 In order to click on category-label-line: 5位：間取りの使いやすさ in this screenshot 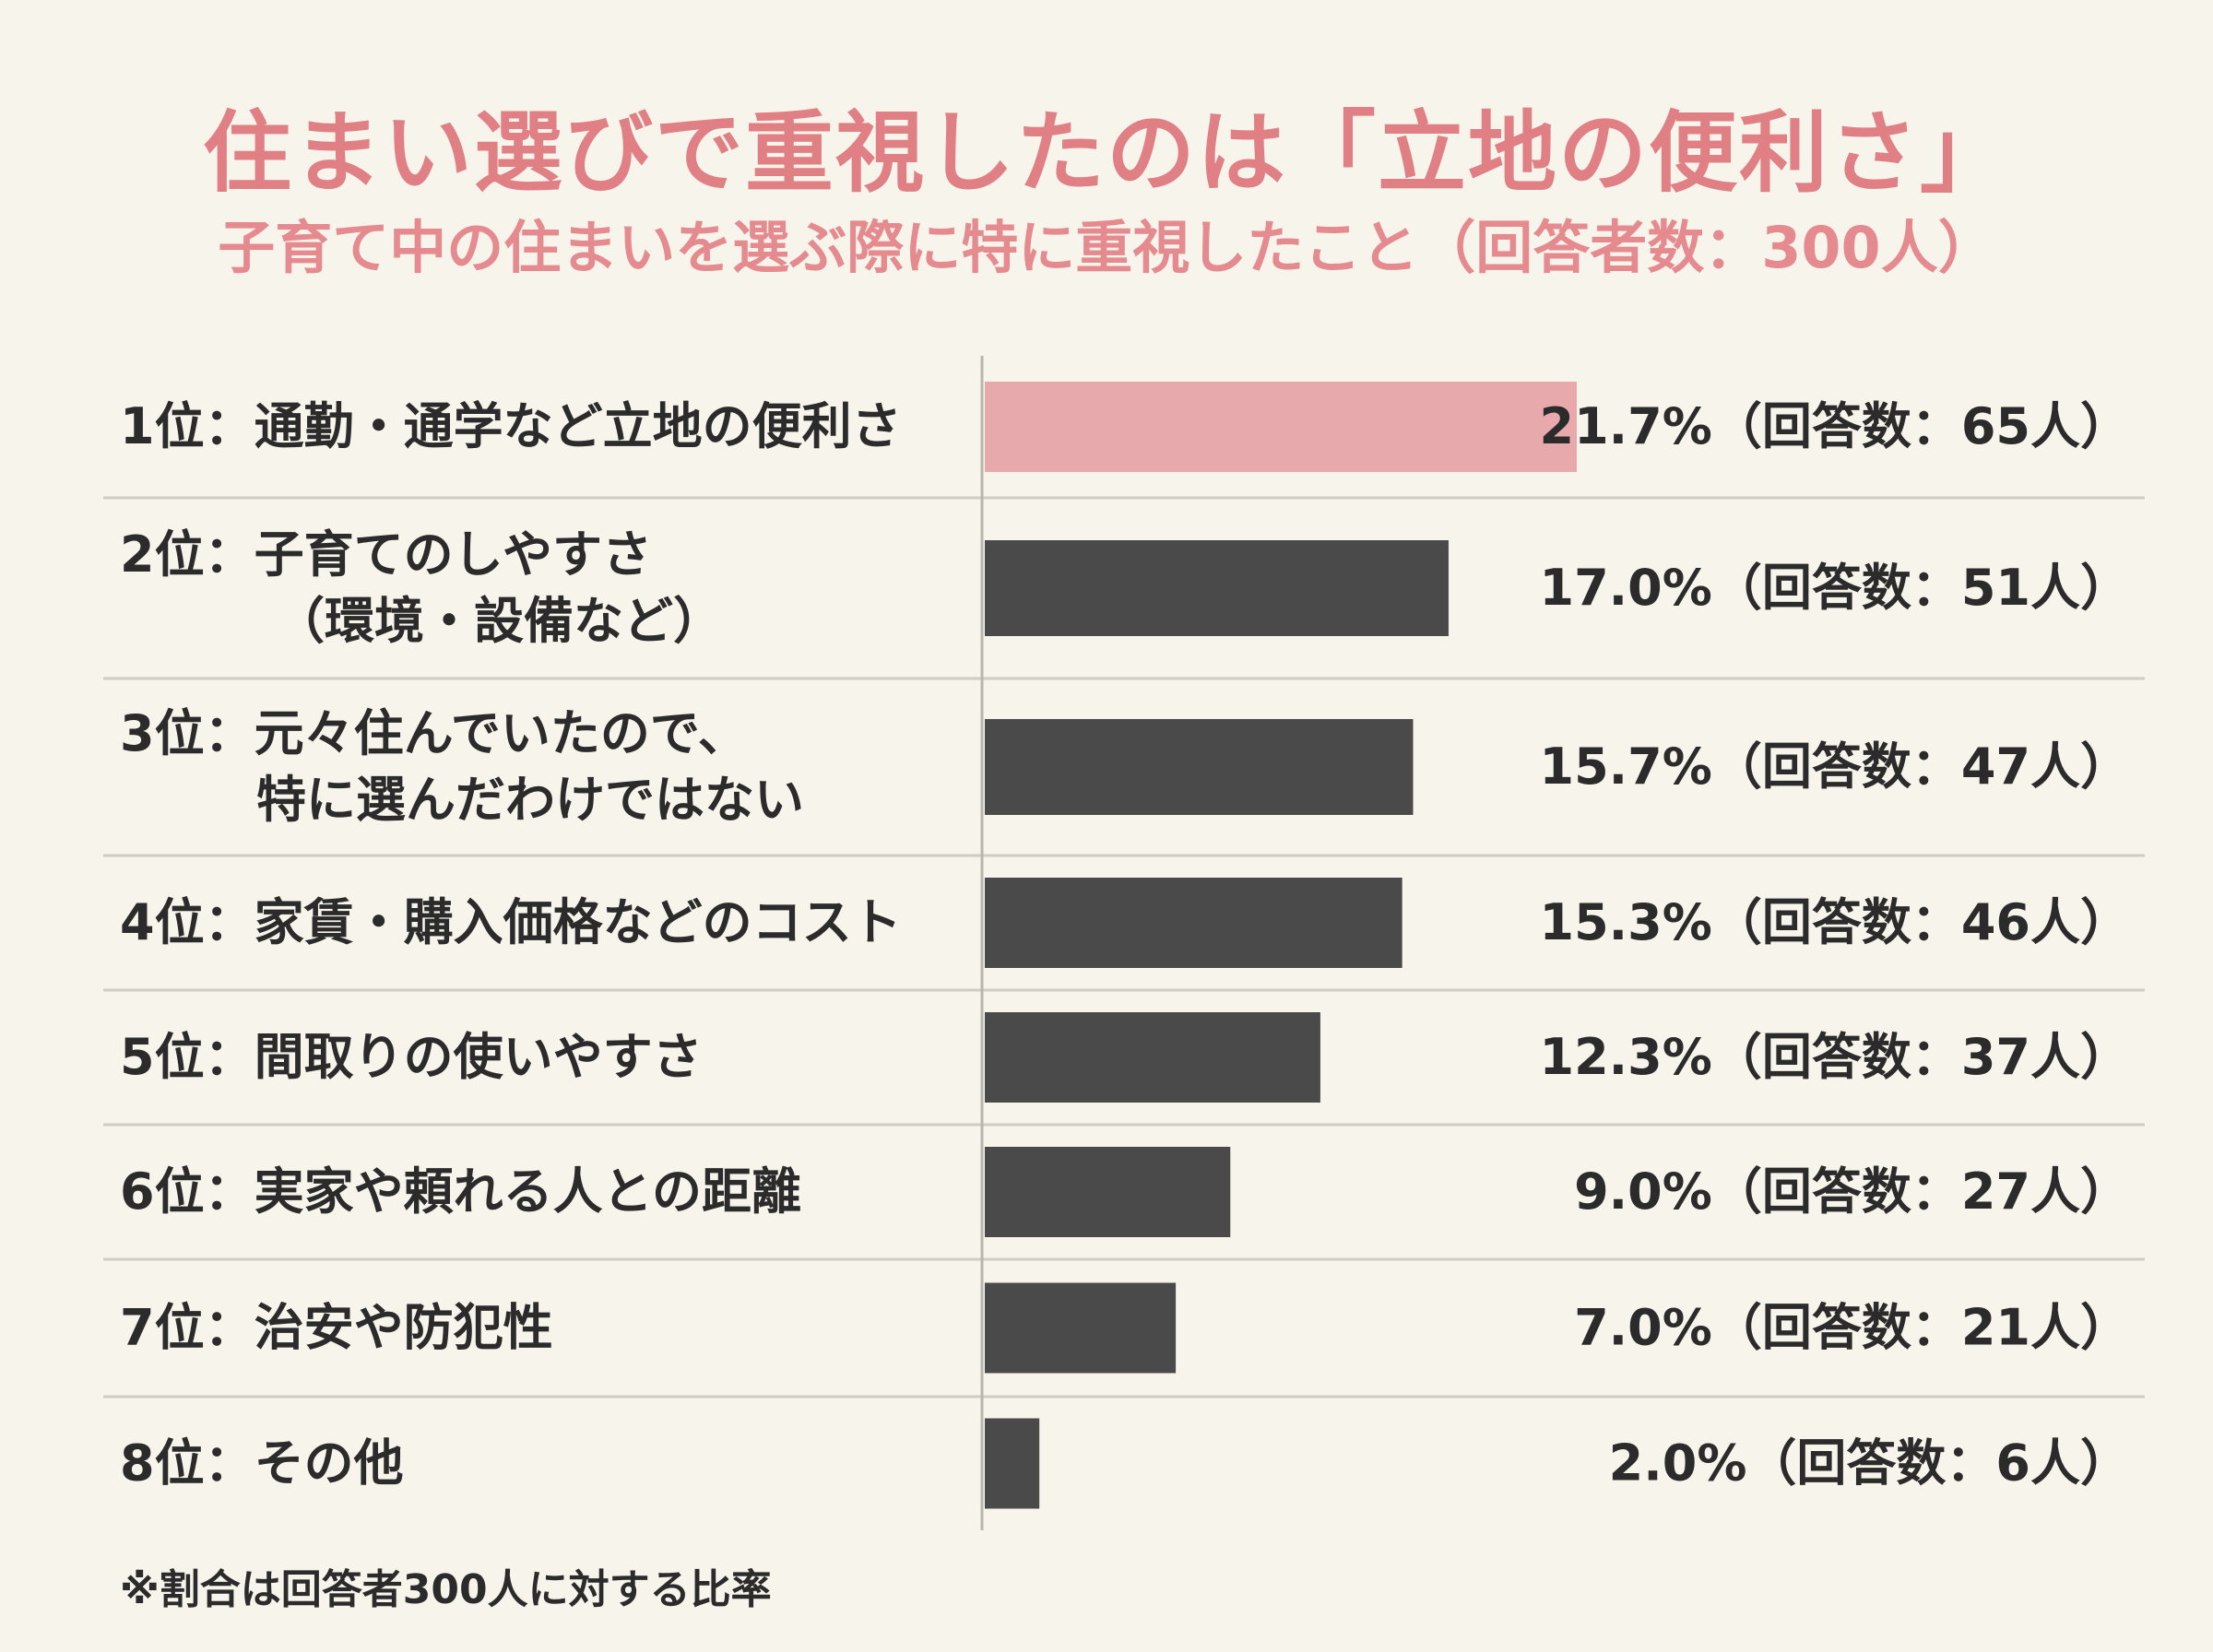, I will do `click(411, 1057)`.